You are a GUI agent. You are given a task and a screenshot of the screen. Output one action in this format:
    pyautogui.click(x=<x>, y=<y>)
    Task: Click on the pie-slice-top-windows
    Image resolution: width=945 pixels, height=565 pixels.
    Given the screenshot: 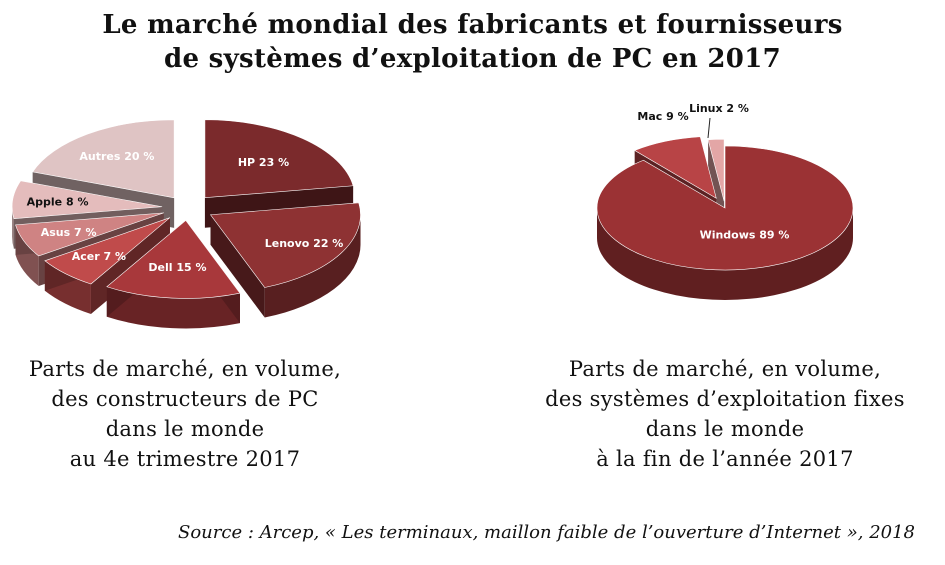 What is the action you would take?
    pyautogui.click(x=725, y=208)
    